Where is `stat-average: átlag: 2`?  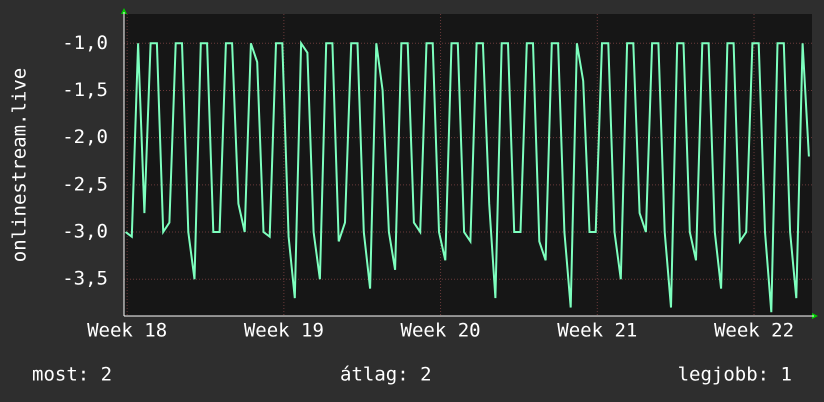 stat-average: átlag: 2 is located at coordinates (386, 375).